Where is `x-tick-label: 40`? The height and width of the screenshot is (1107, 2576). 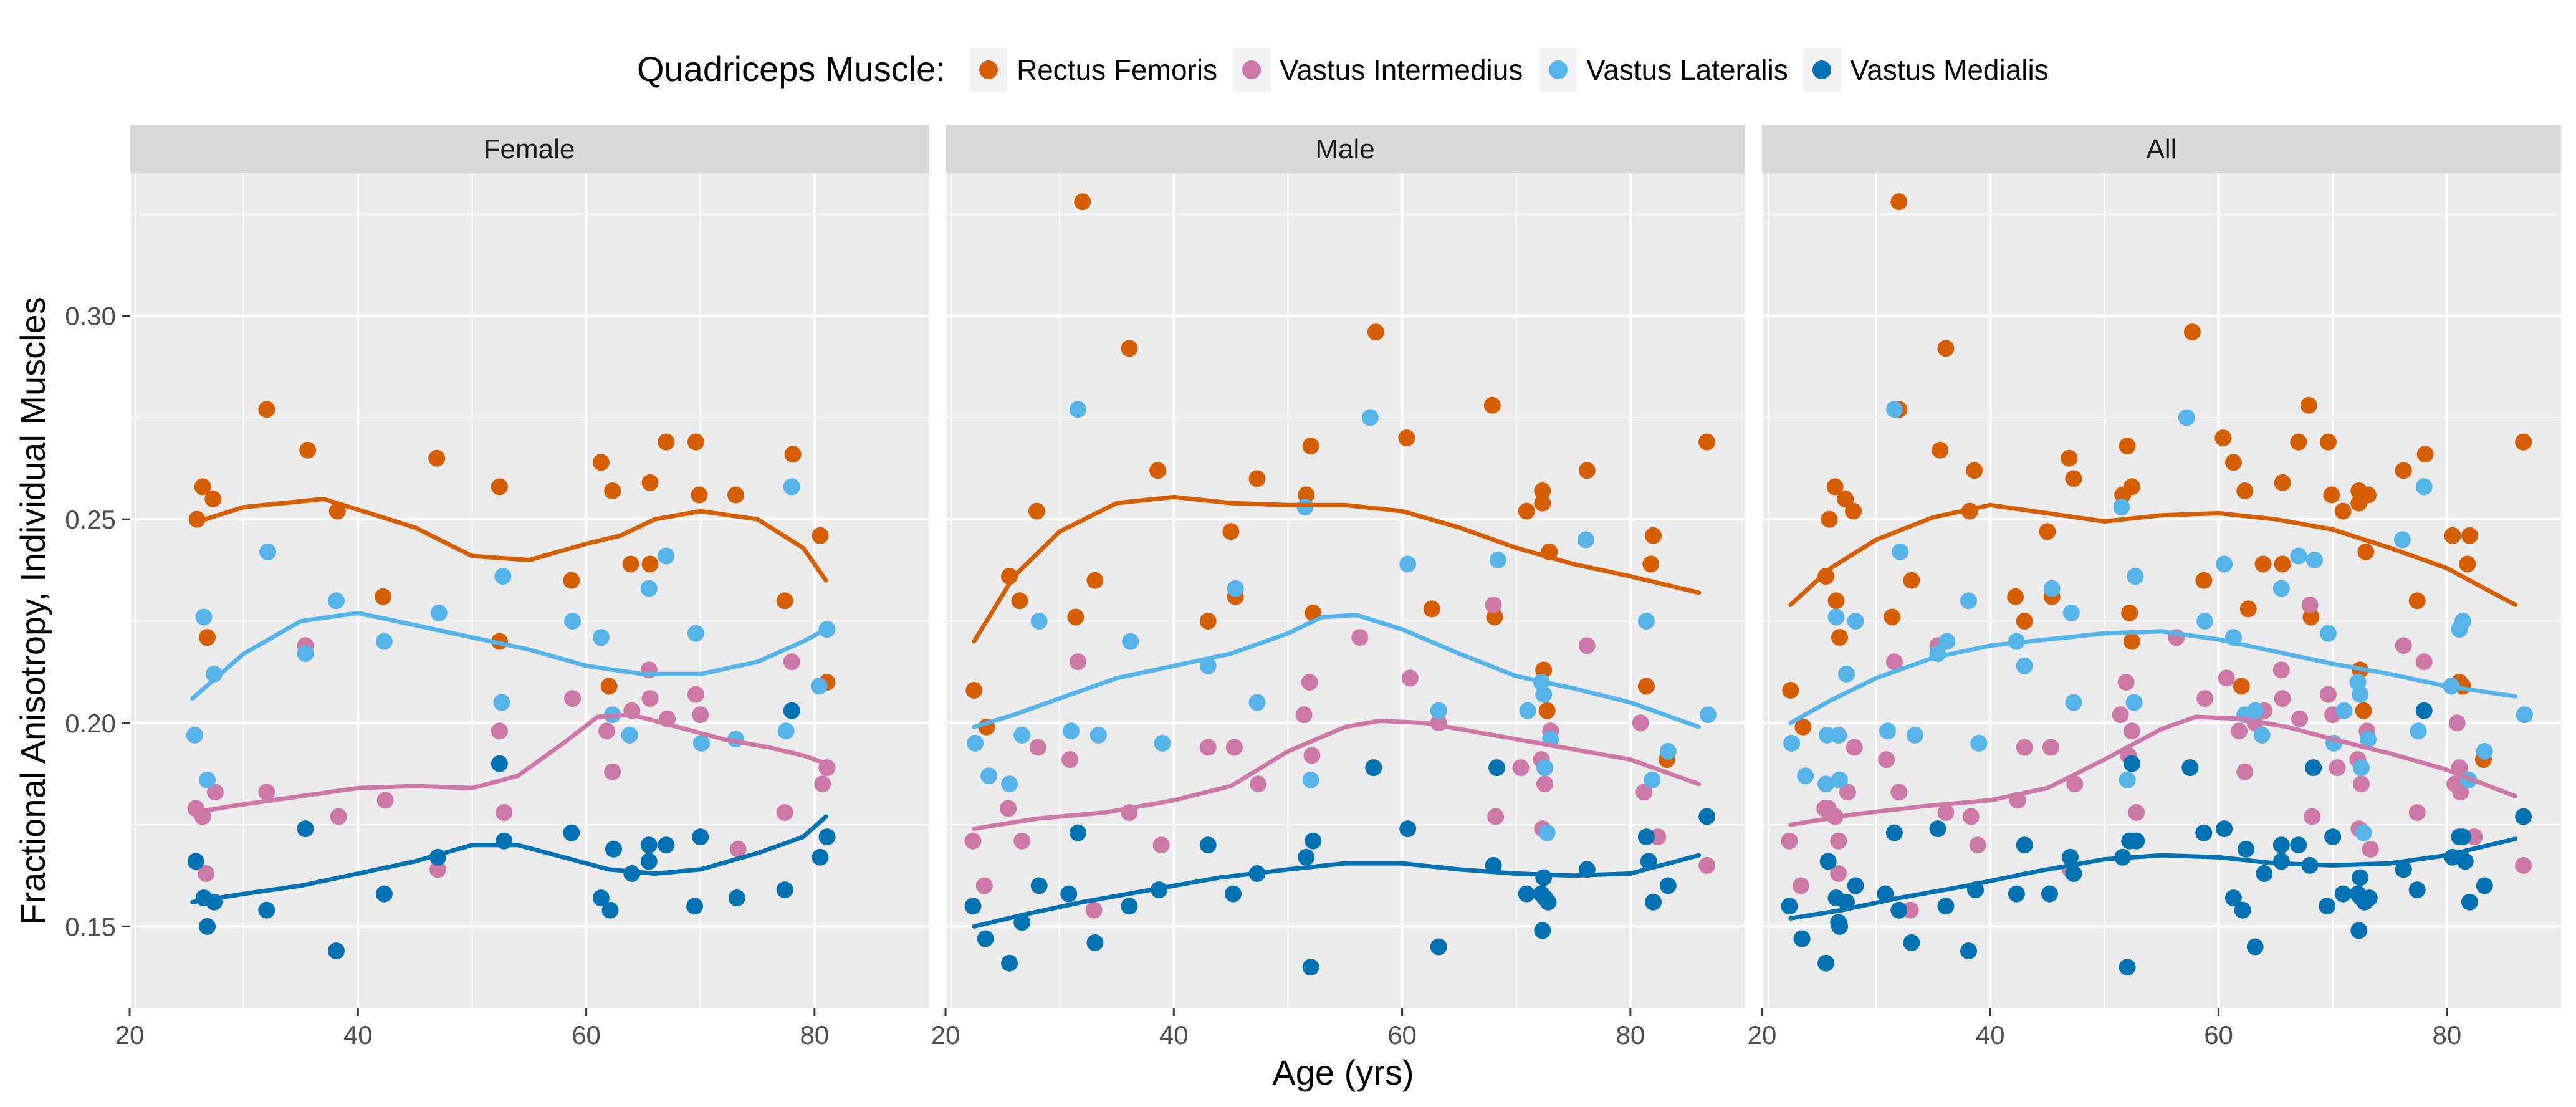
x-tick-label: 40 is located at coordinates (1991, 1035).